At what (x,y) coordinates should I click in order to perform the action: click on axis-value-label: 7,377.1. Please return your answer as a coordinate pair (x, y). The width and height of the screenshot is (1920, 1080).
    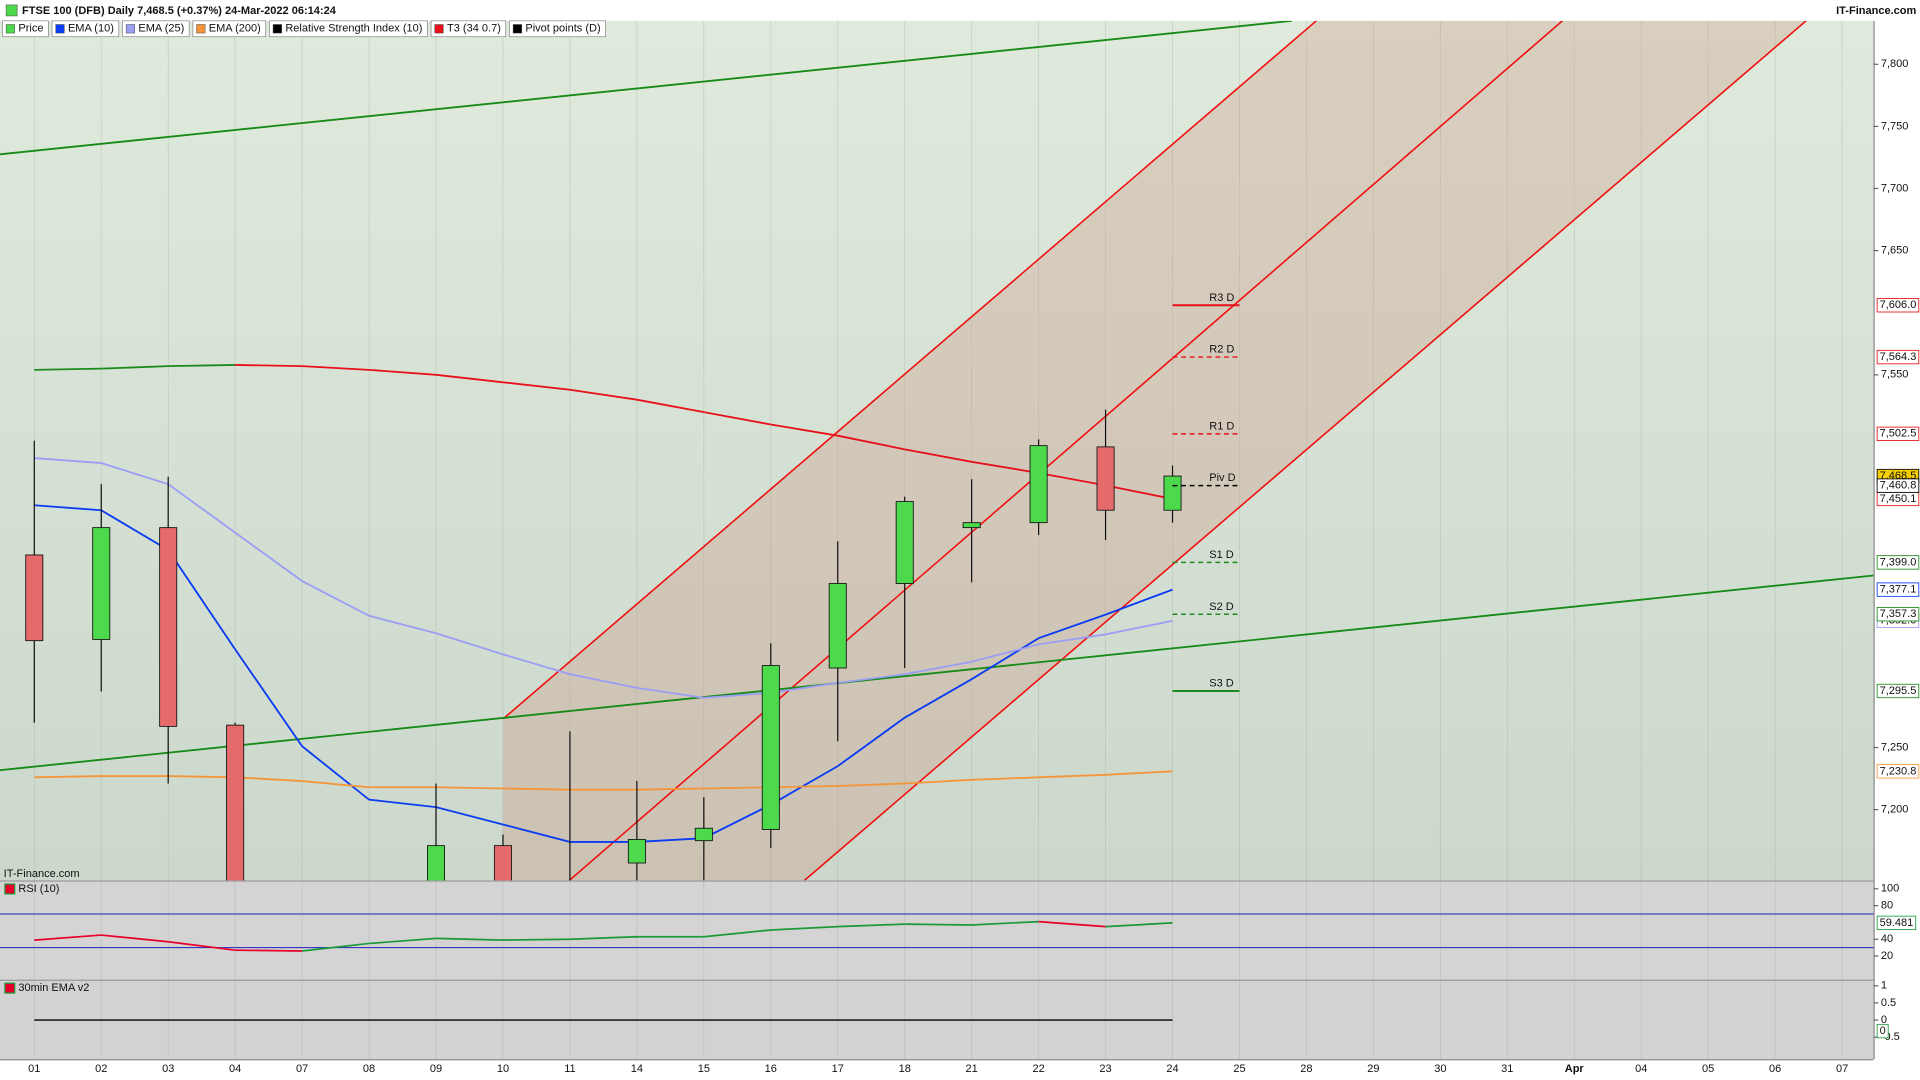
    Looking at the image, I should click on (1898, 590).